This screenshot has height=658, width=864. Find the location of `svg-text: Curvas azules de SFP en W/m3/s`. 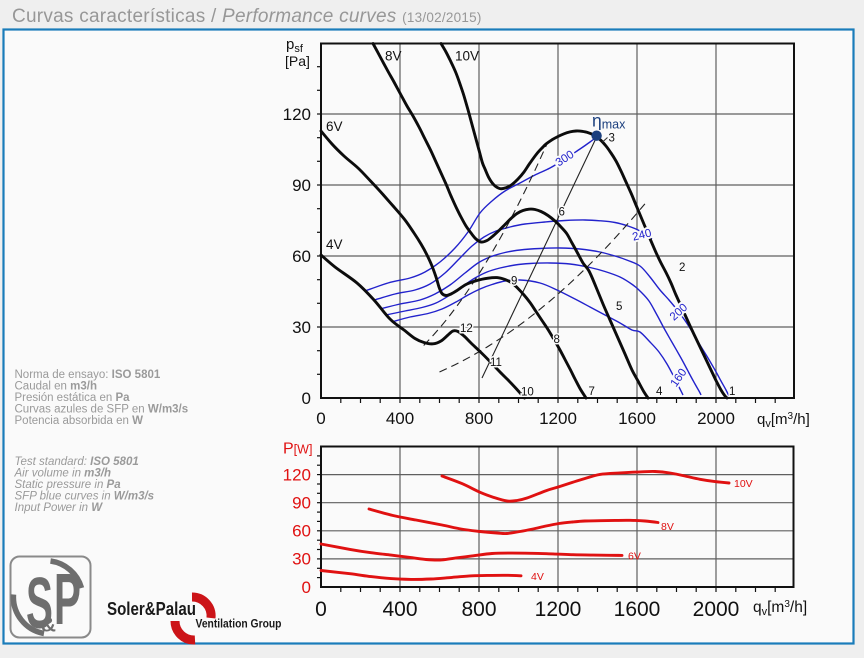

svg-text: Curvas azules de SFP en W/m3/s is located at coordinates (102, 409).